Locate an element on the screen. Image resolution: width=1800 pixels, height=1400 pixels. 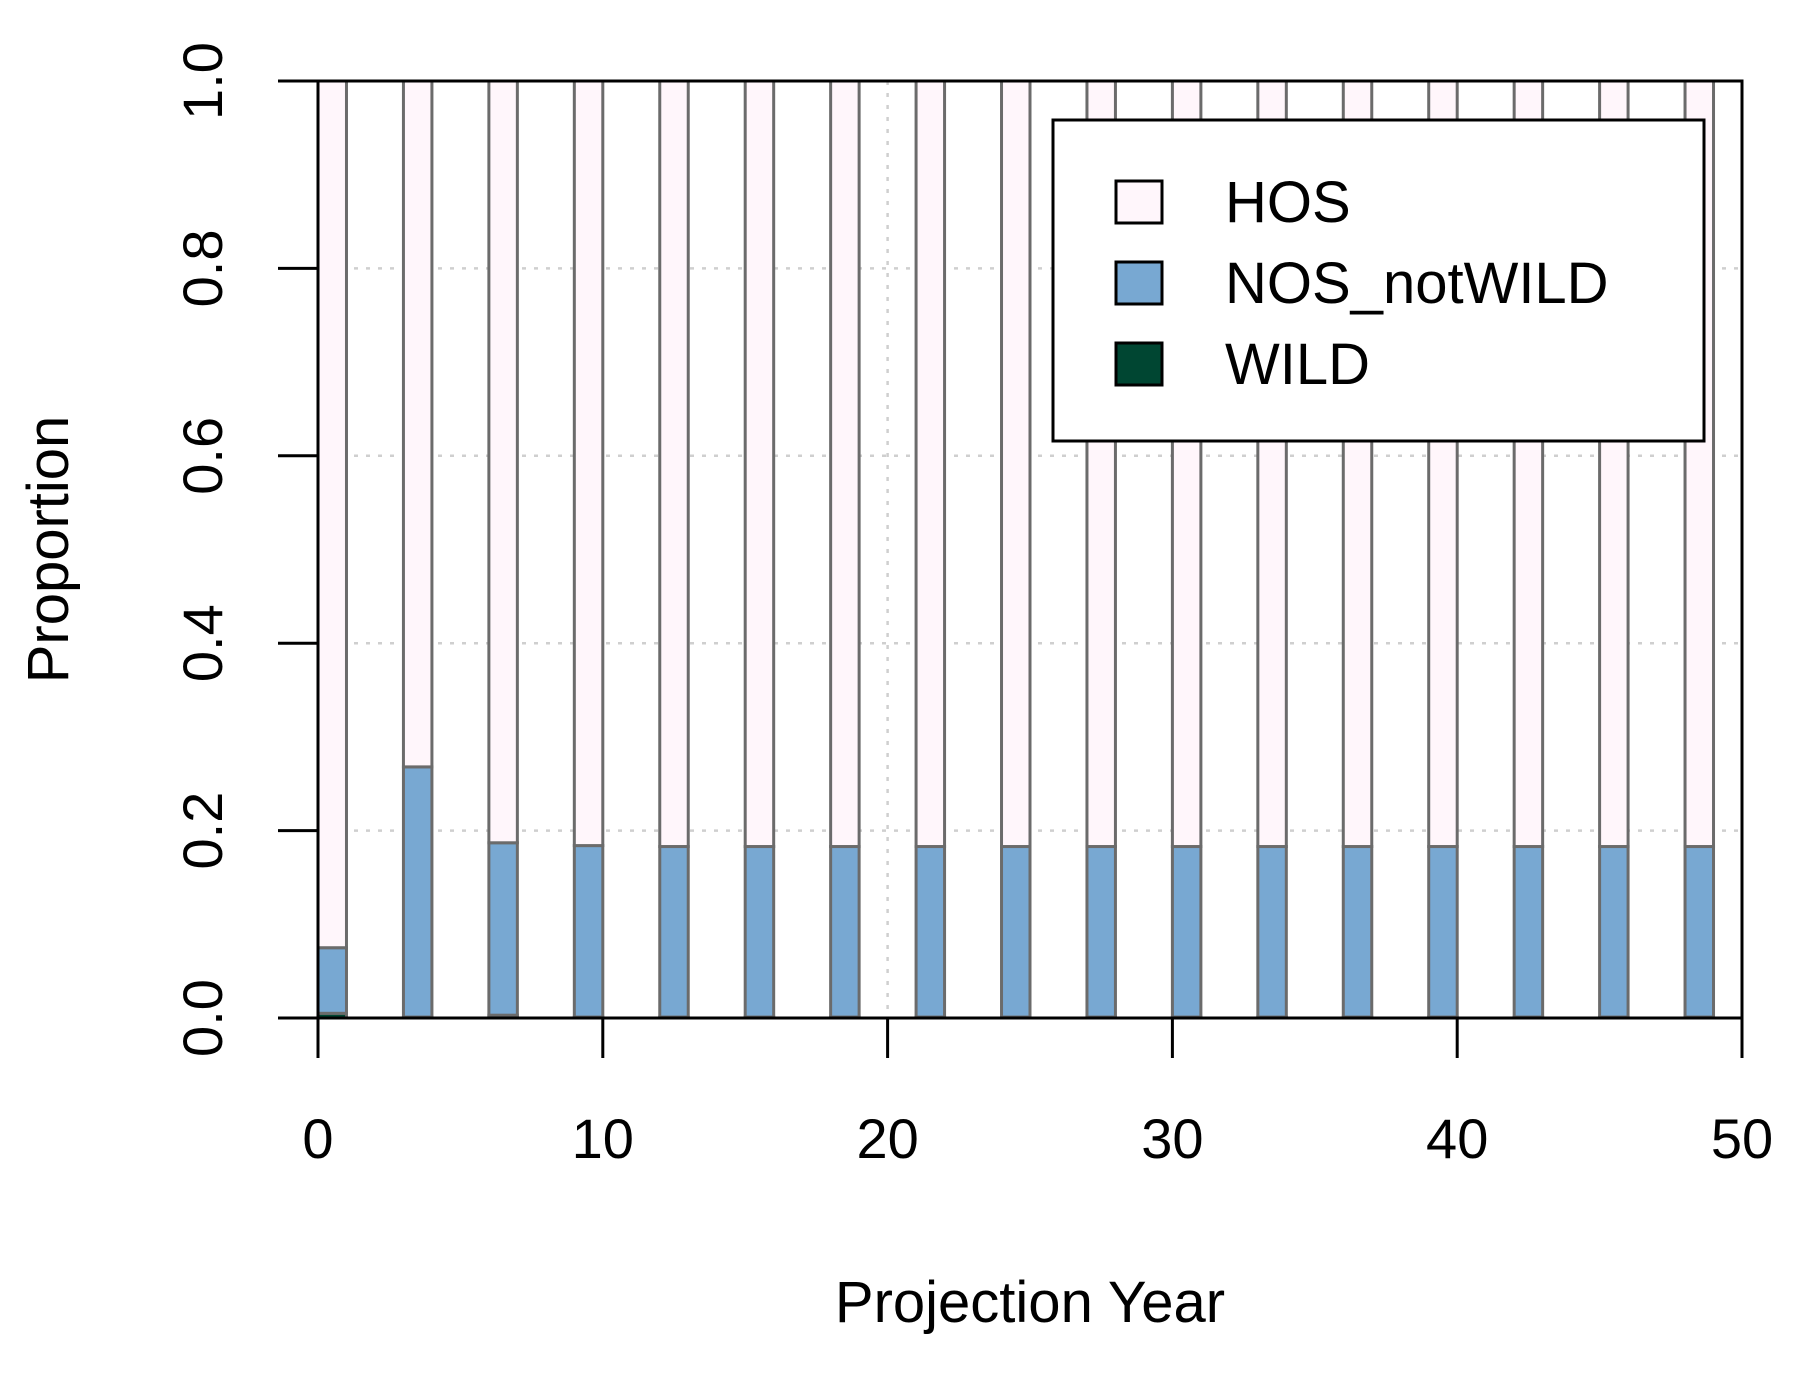
legend-swatch-hos is located at coordinates (1139, 202).